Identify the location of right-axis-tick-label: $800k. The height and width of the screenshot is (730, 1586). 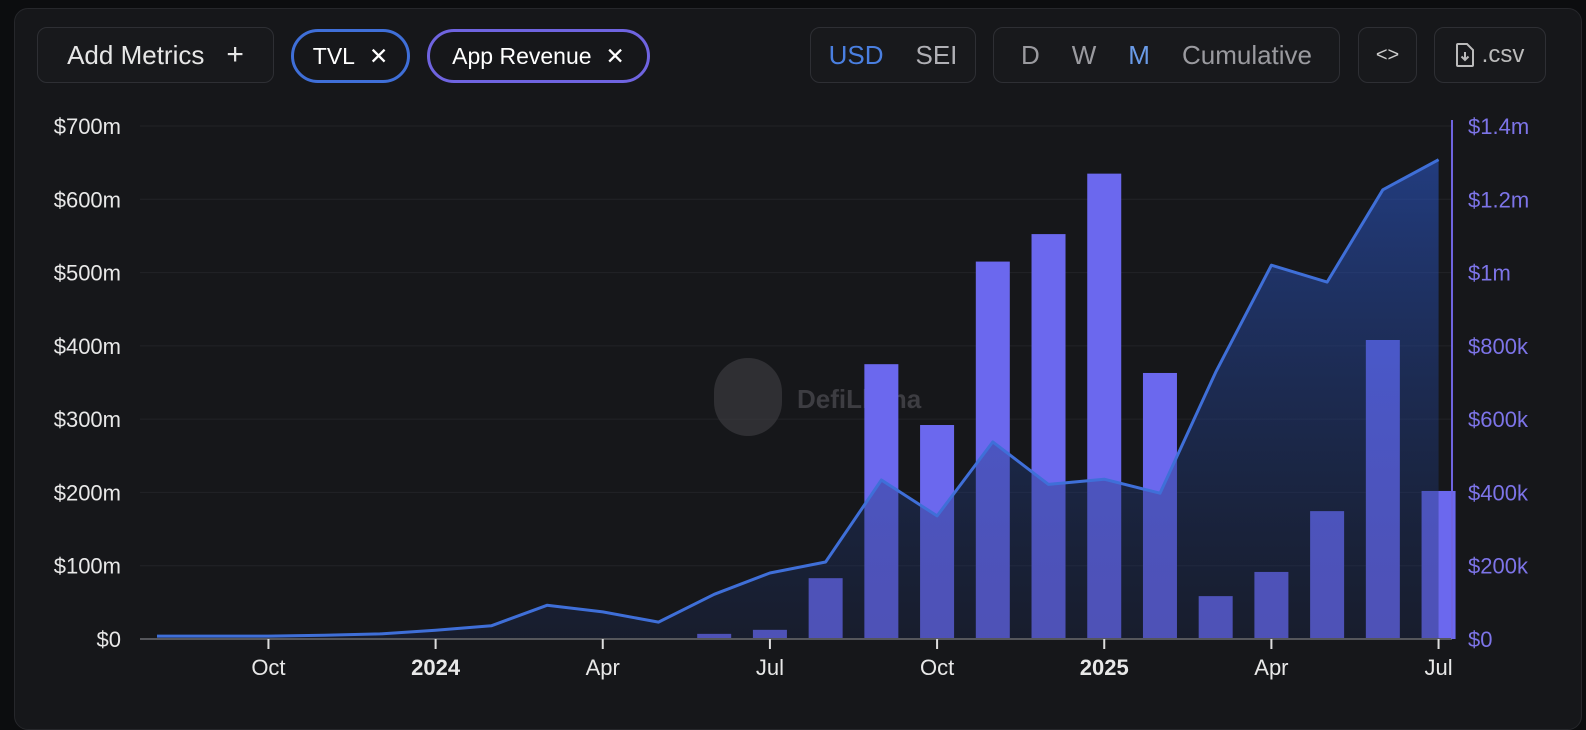
(1498, 346).